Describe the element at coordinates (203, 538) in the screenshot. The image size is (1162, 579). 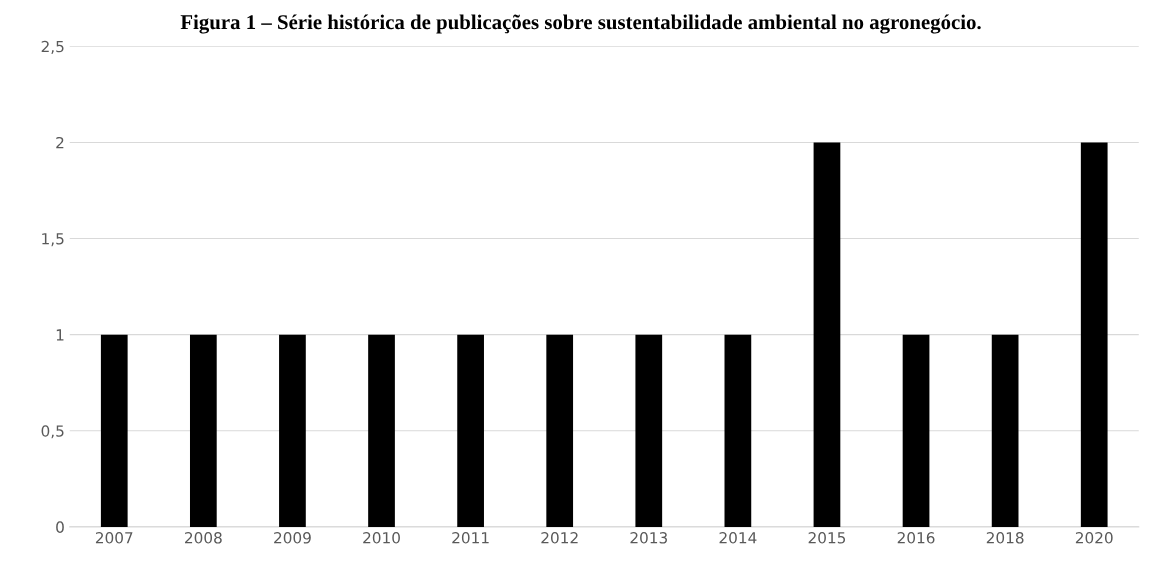
I see `x-tick-label: 2008` at that location.